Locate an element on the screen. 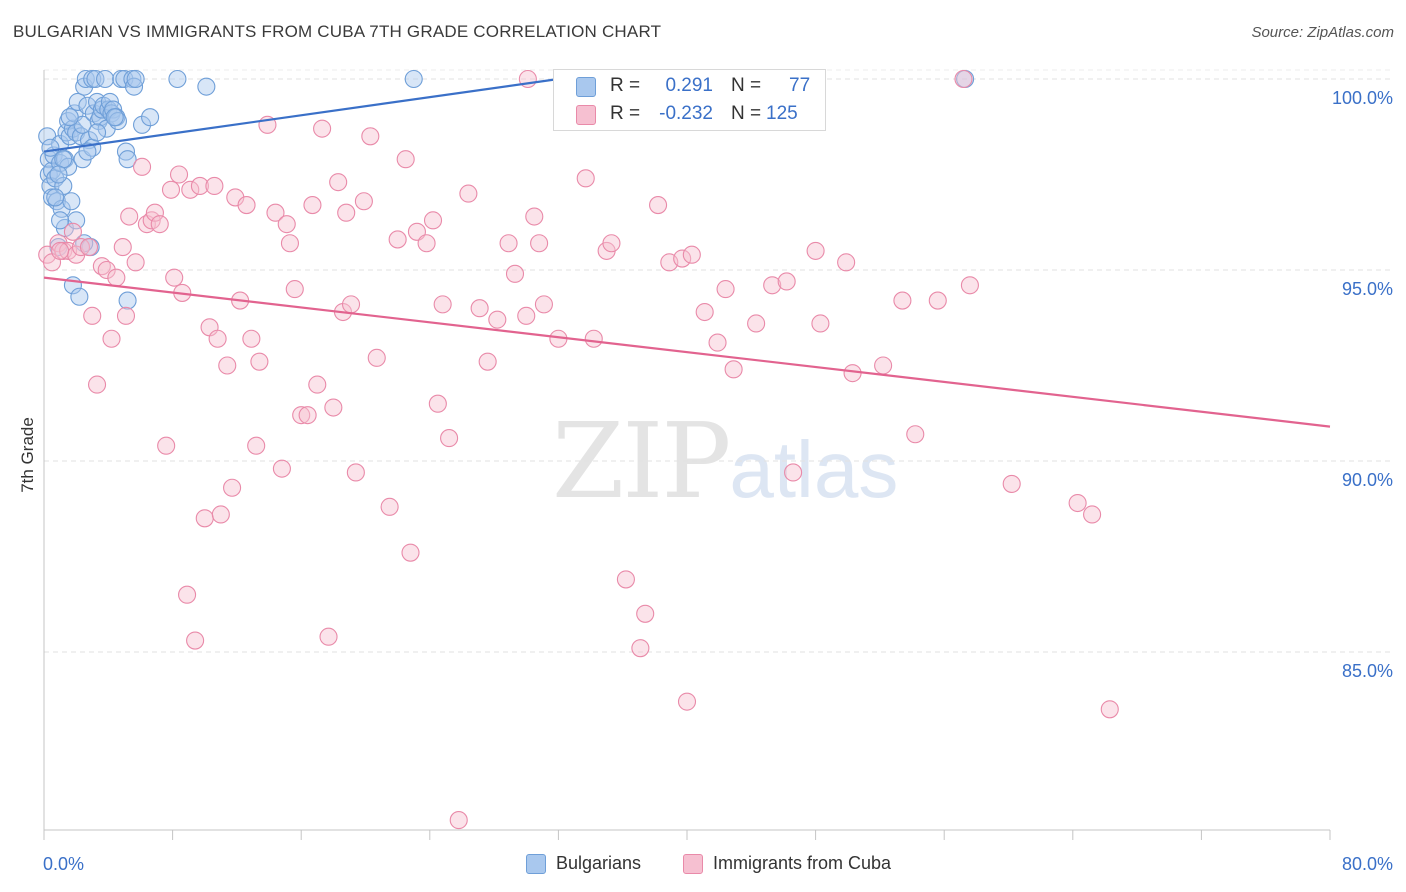  x-tick-label: 0.0% is located at coordinates (63, 864).